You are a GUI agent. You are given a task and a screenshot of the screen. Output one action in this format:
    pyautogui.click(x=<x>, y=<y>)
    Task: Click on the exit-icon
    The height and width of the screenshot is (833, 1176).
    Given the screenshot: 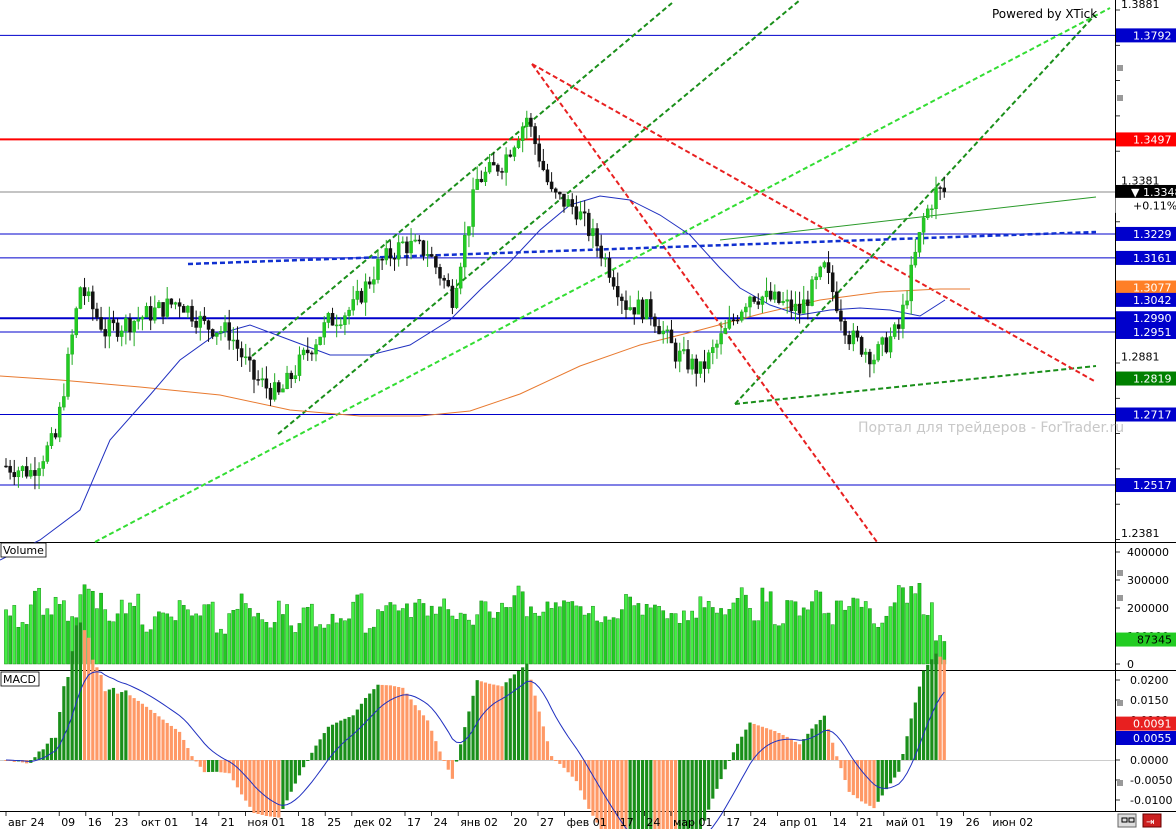 What is the action you would take?
    pyautogui.click(x=1152, y=820)
    